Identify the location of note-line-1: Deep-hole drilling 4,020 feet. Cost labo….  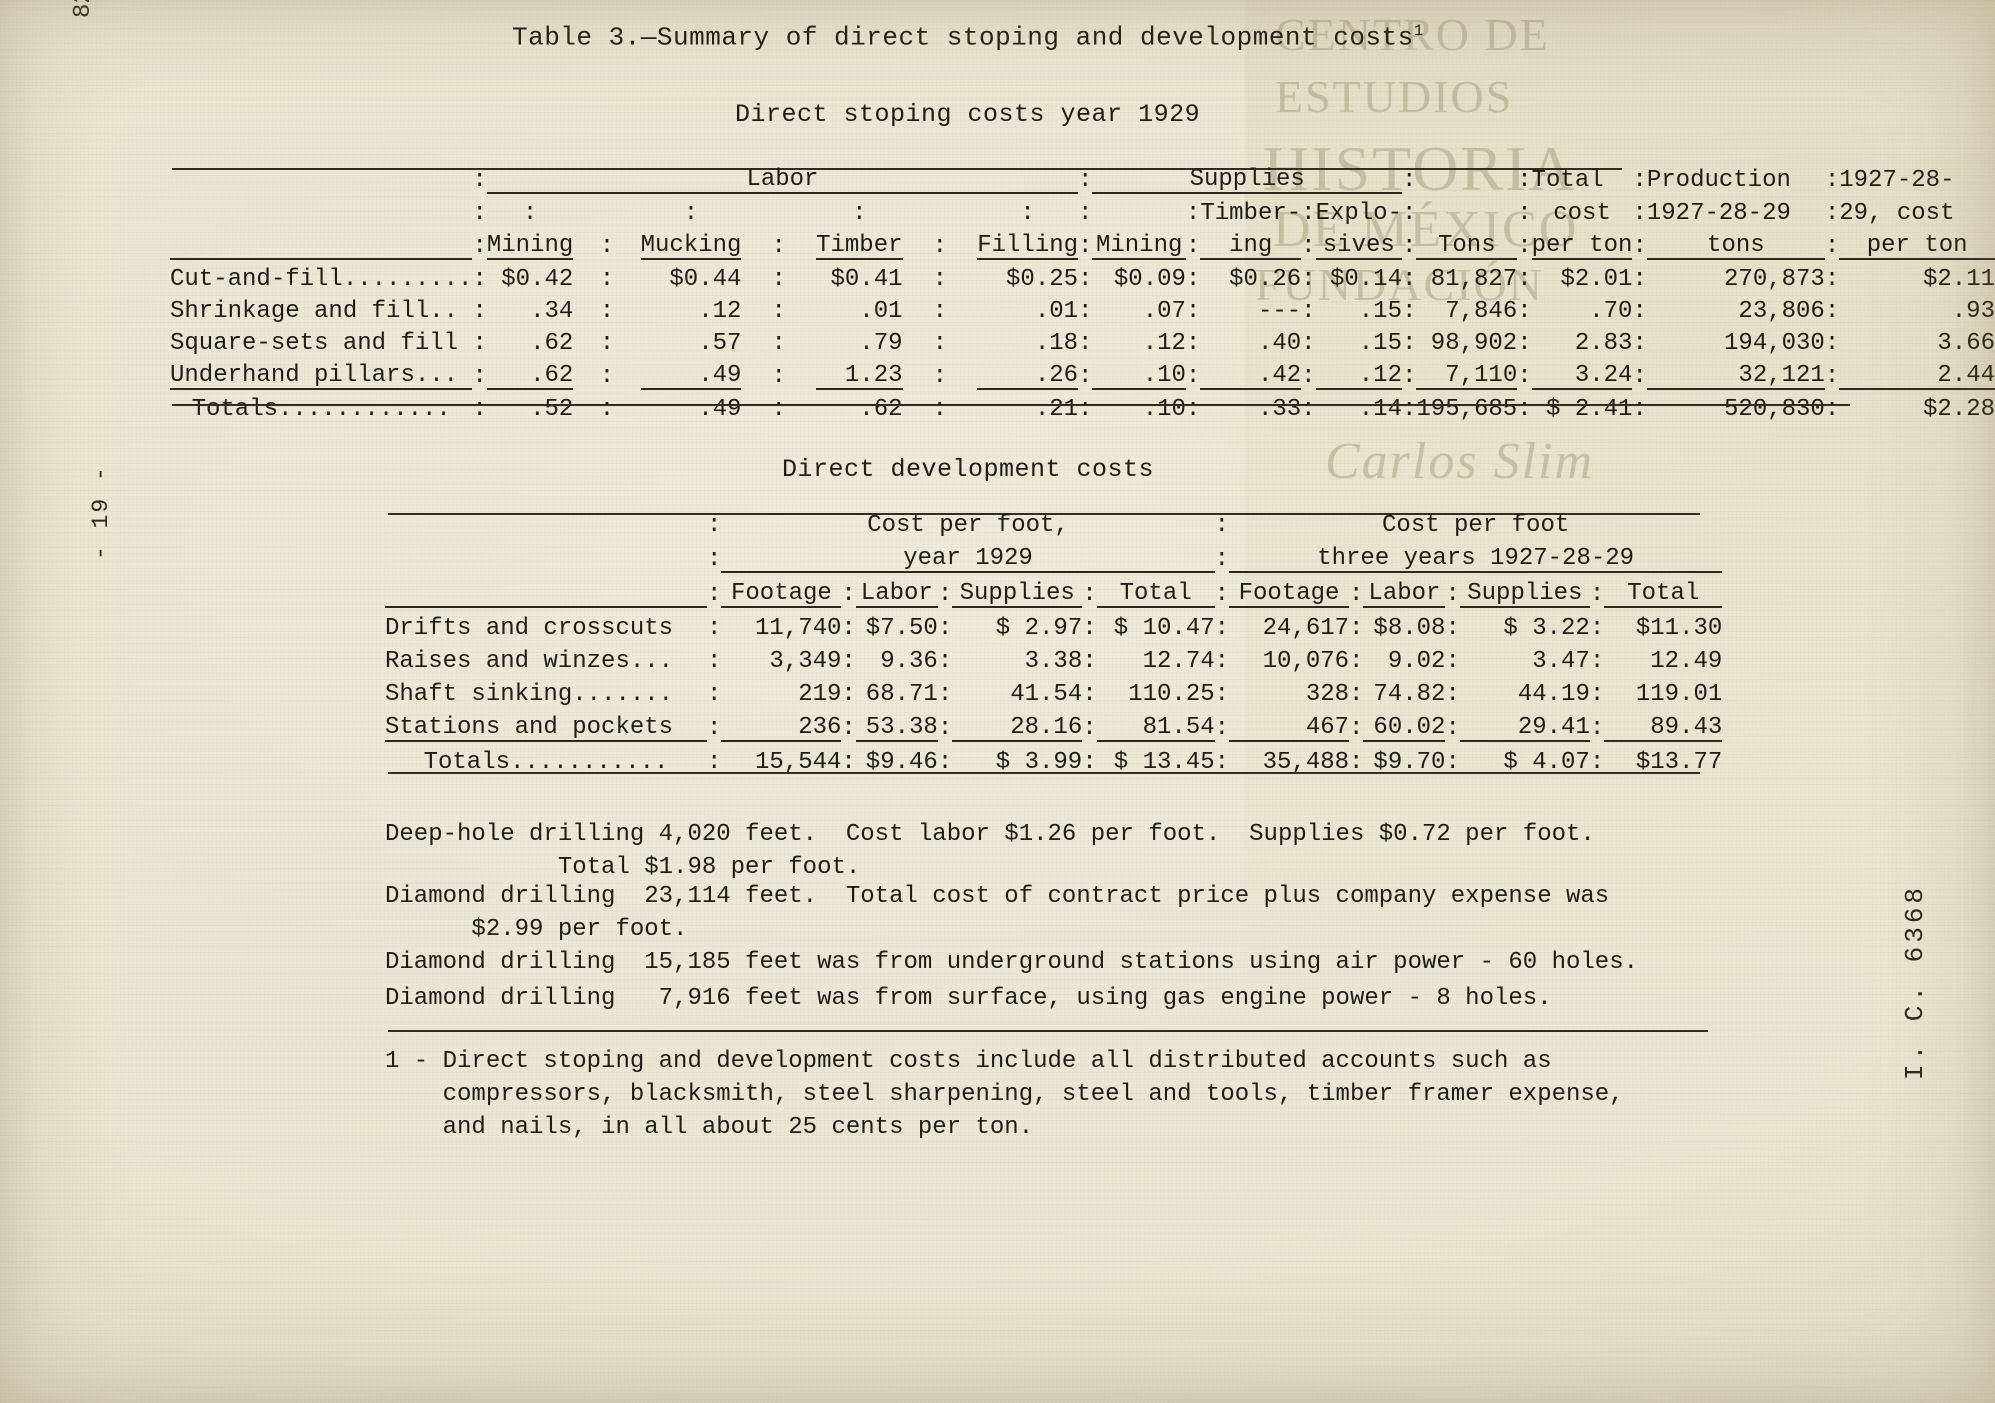
(990, 834).